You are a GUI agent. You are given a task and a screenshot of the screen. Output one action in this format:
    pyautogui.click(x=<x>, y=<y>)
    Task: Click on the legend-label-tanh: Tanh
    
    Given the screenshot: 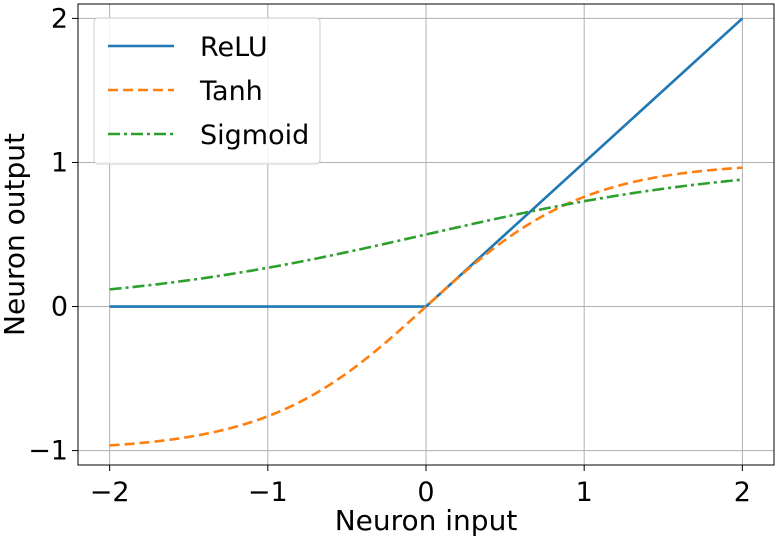 What is the action you would take?
    pyautogui.click(x=231, y=91)
    